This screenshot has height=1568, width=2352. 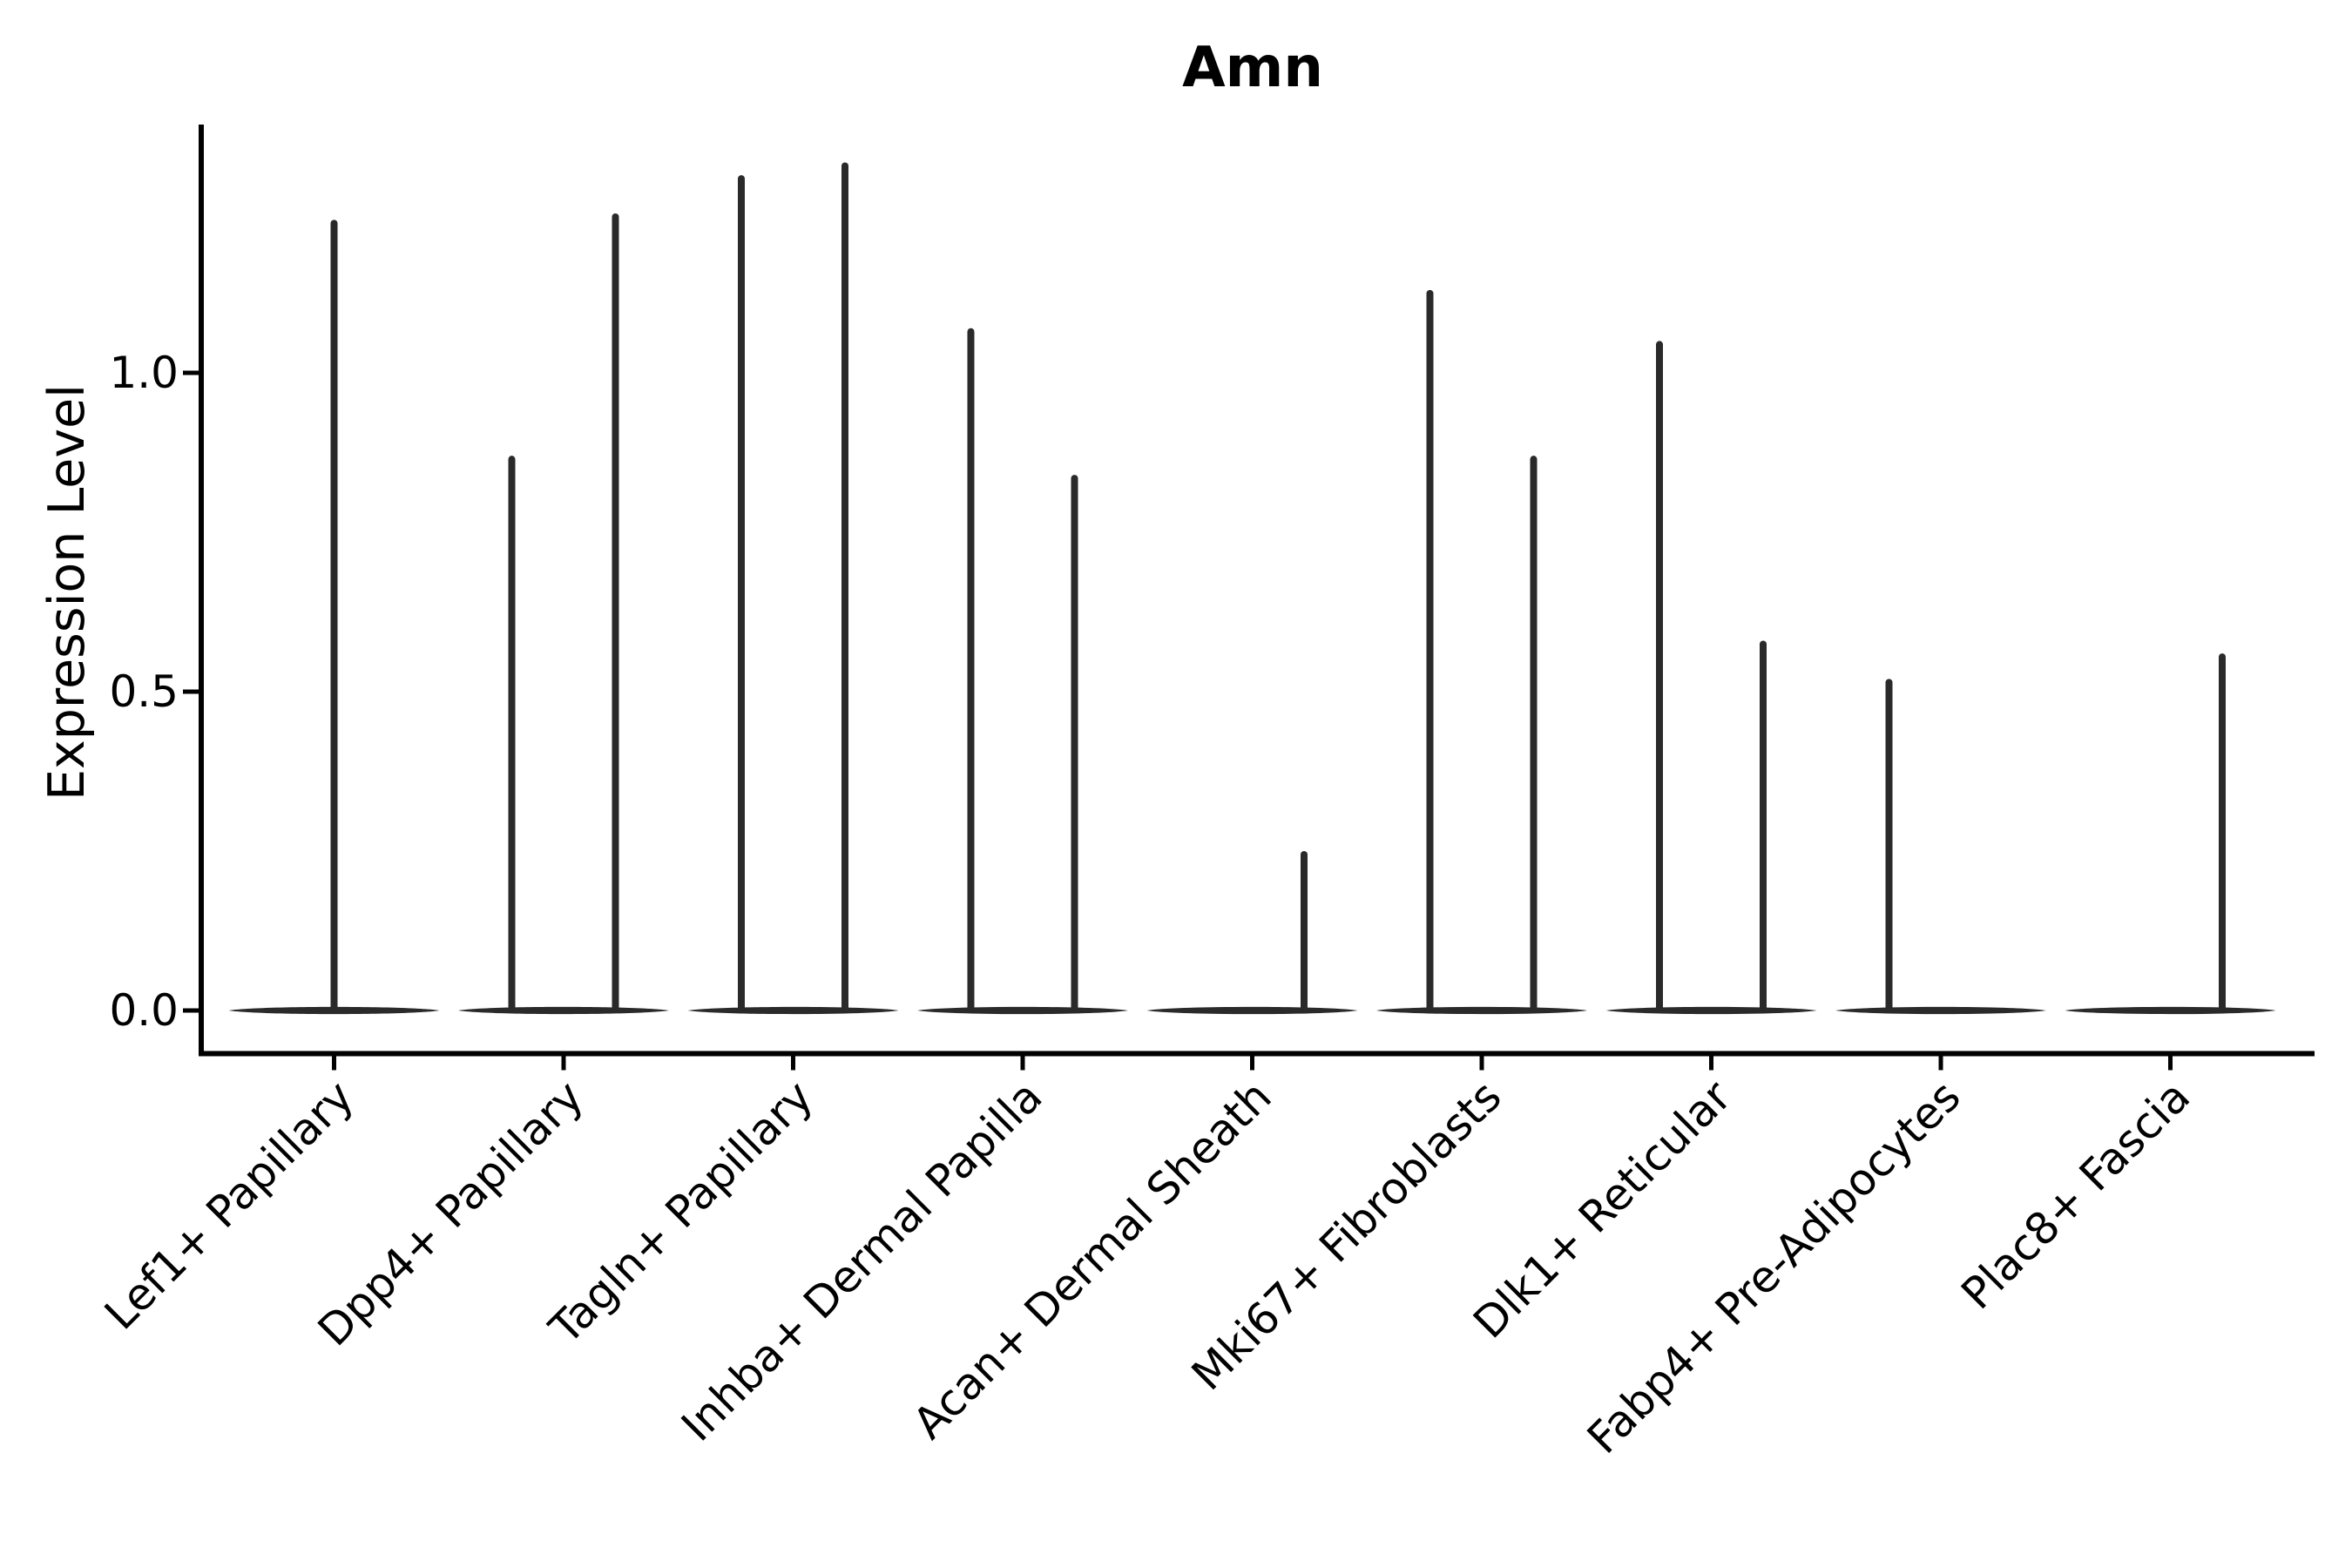 I want to click on y-tick-label: 0.5, so click(x=144, y=692).